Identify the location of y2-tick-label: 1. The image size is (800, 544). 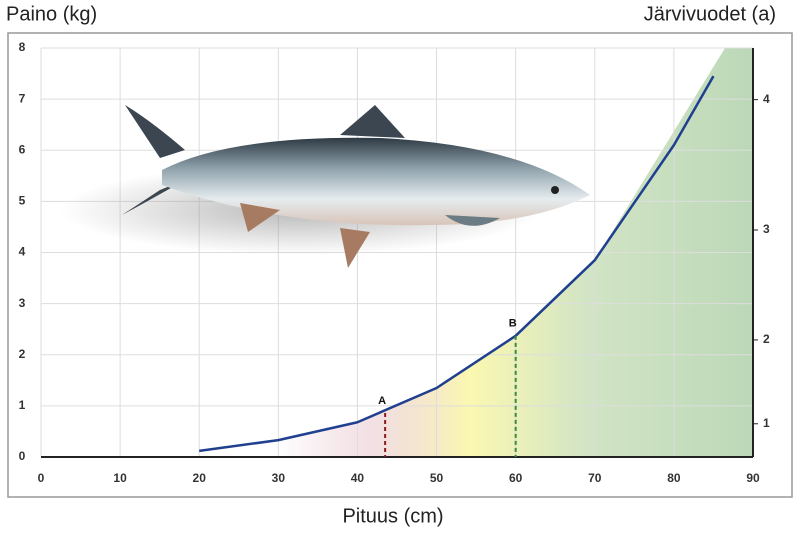
(766, 423).